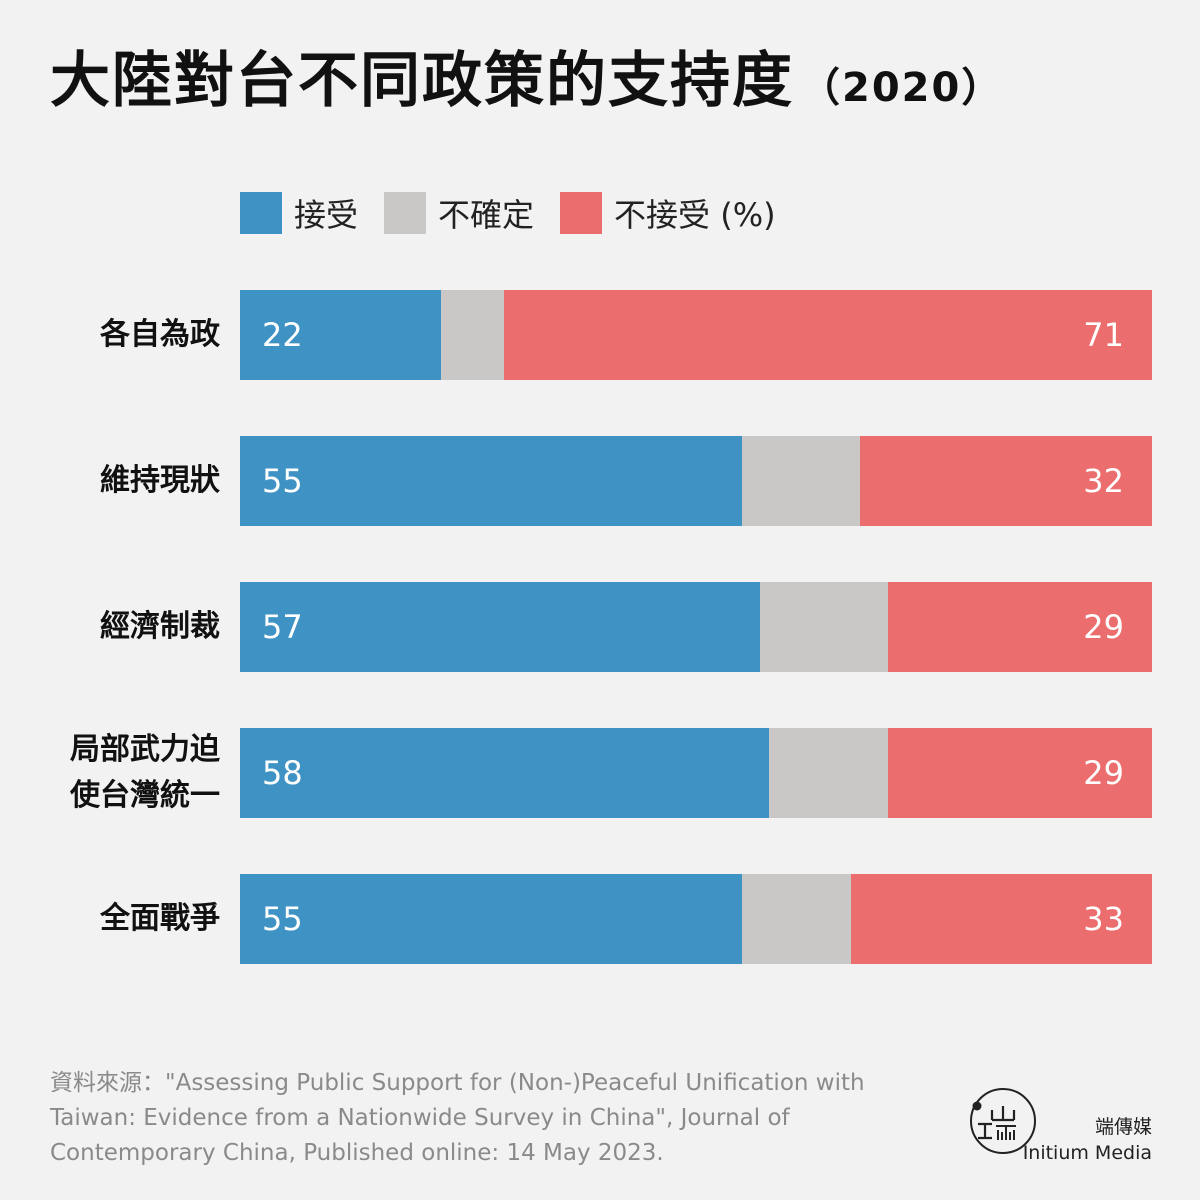  Describe the element at coordinates (160, 334) in the screenshot. I see `category-label-line: 各自為政` at that location.